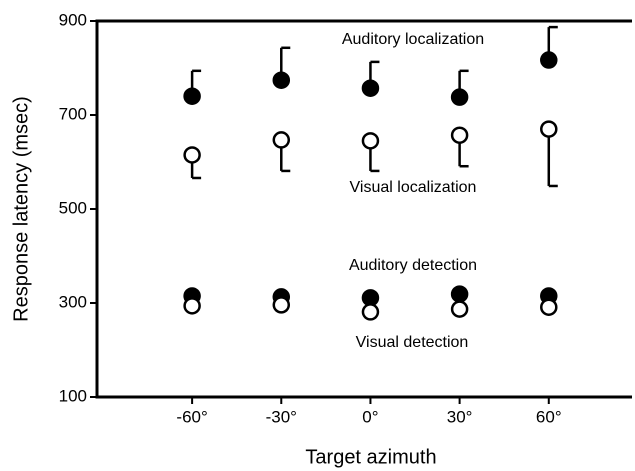 This screenshot has width=635, height=471. I want to click on x-tick-label: 0°, so click(370, 416).